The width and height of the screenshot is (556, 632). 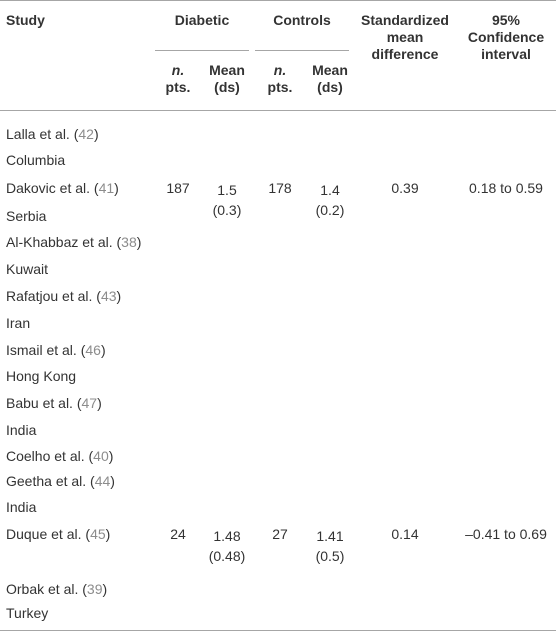 I want to click on smd-cell: 0.14, so click(x=405, y=534).